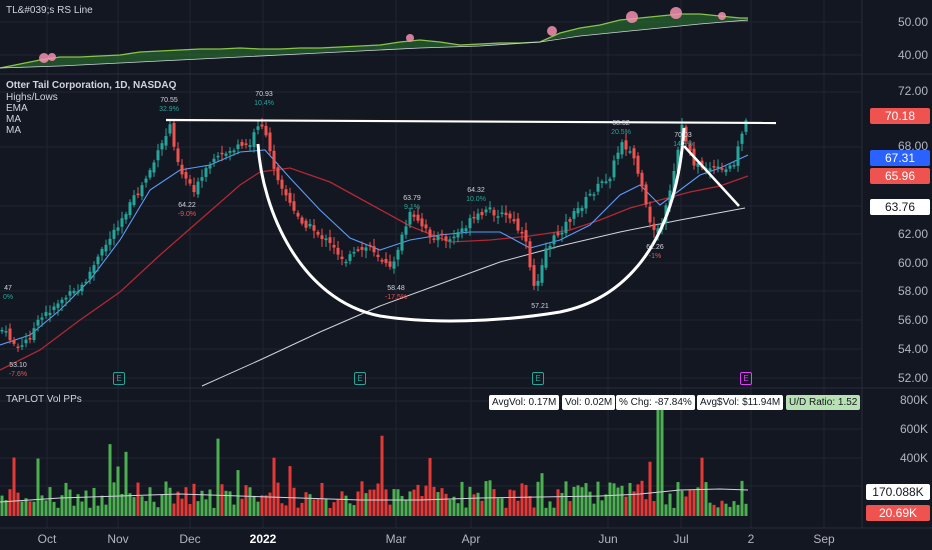 The image size is (932, 550). Describe the element at coordinates (44, 399) in the screenshot. I see `volume-pane-label: TAPLOT Vol PPs` at that location.